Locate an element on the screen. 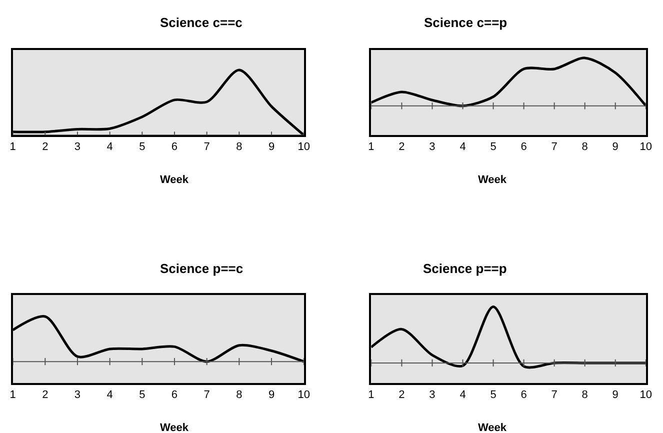 The image size is (663, 433). chart-title: Science p==c is located at coordinates (202, 268).